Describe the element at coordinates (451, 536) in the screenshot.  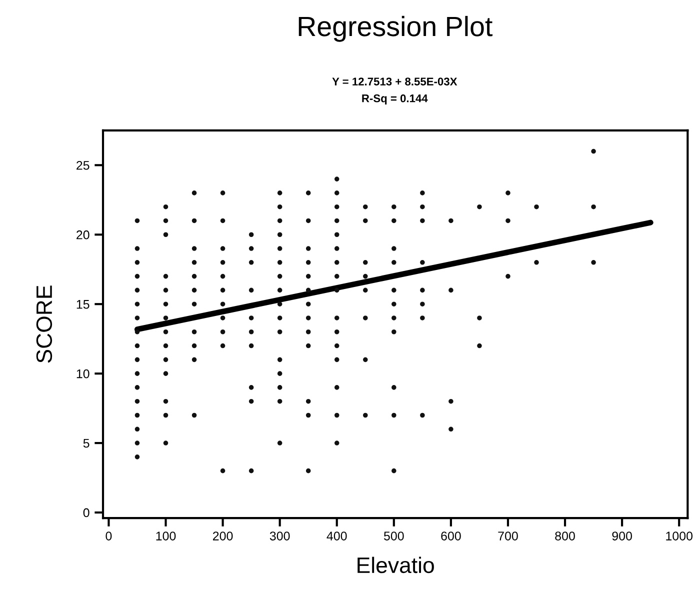
I see `x-tick-label: 600` at that location.